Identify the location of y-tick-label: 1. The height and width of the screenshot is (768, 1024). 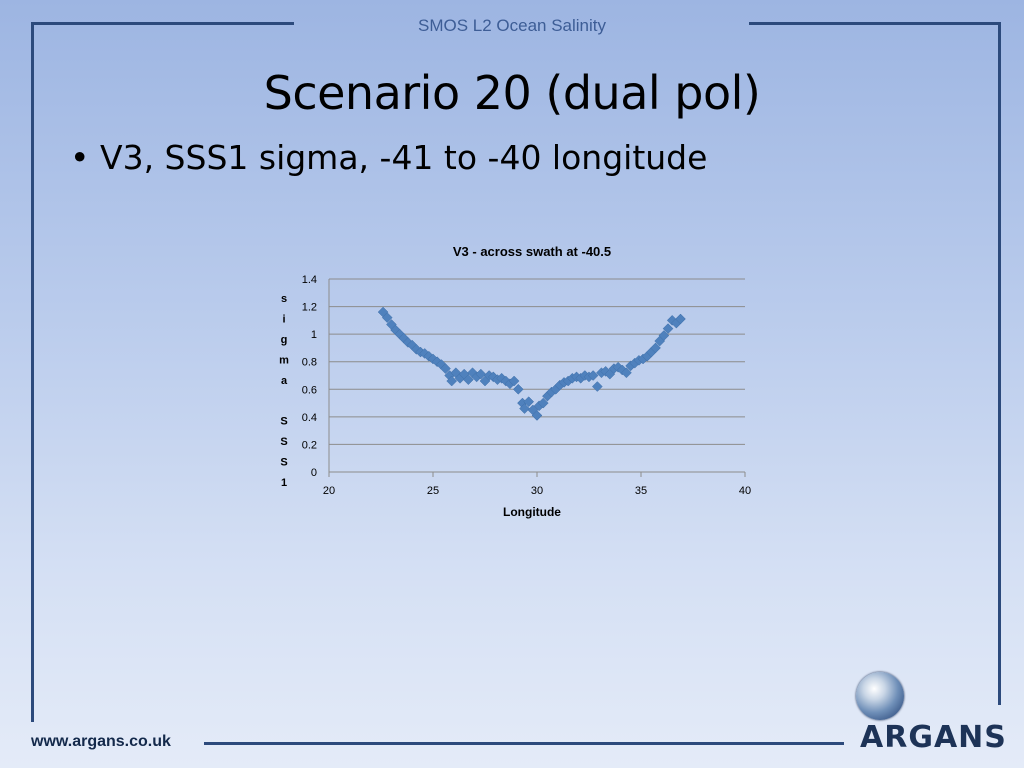
(314, 335).